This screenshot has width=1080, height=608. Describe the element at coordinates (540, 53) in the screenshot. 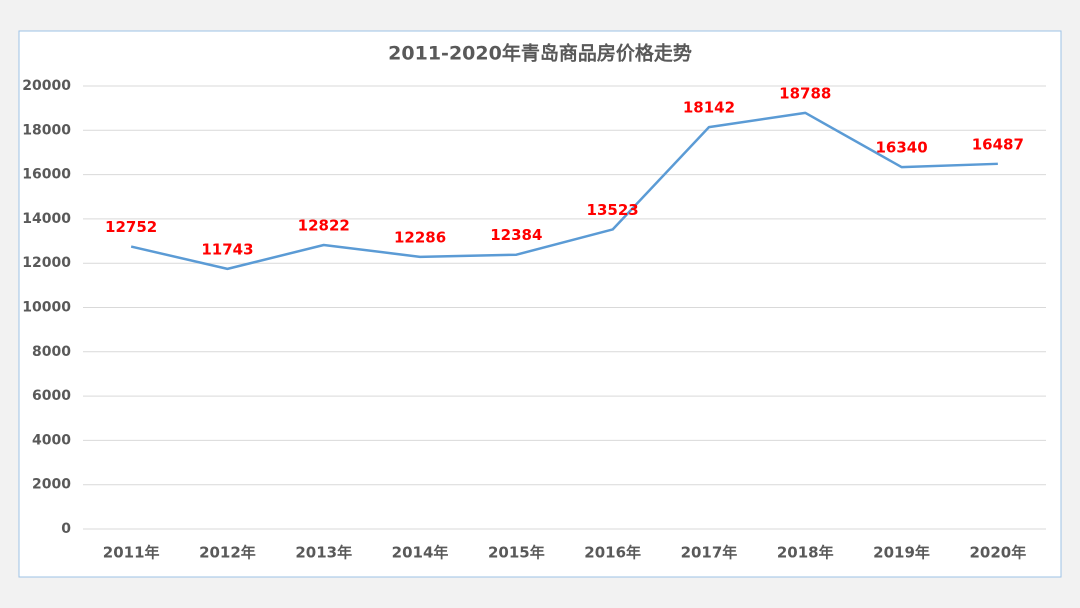

I see `chart-title: 2011-2020年青岛商品房价格走势` at that location.